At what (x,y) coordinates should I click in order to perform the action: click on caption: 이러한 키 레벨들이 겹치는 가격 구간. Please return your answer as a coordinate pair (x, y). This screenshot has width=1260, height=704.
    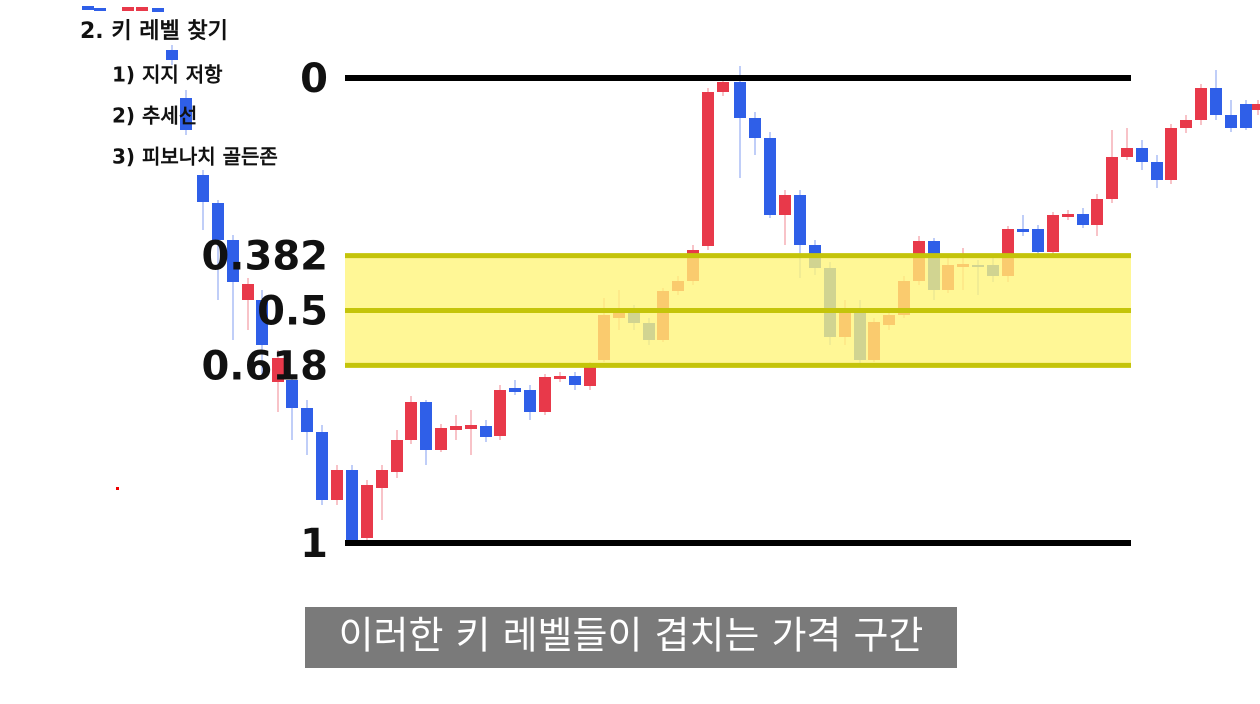
    Looking at the image, I should click on (631, 636).